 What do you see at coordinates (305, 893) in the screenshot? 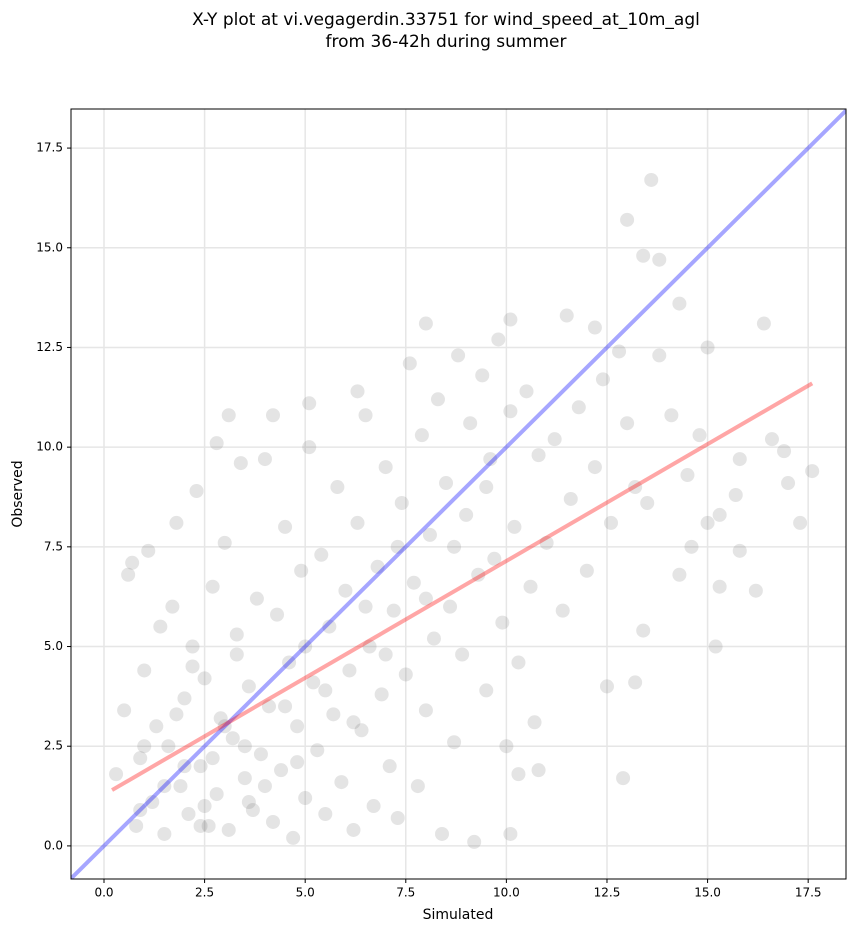
I see `x-tick-label: 5.0` at bounding box center [305, 893].